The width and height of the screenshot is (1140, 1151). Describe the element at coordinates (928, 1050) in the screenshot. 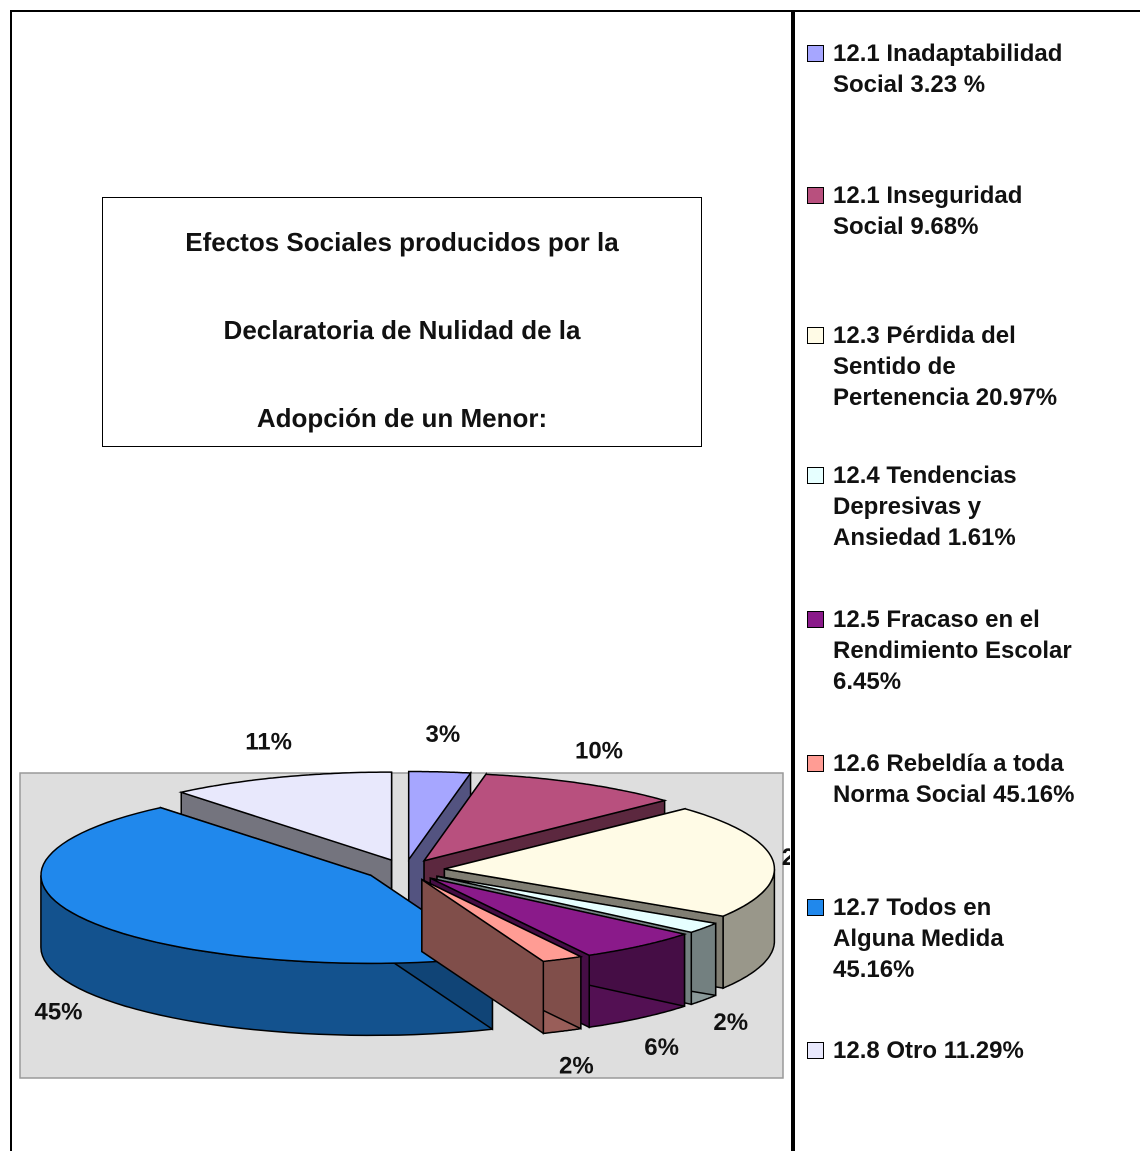

I see `legend-label: 12.8 Otro 11.29%` at that location.